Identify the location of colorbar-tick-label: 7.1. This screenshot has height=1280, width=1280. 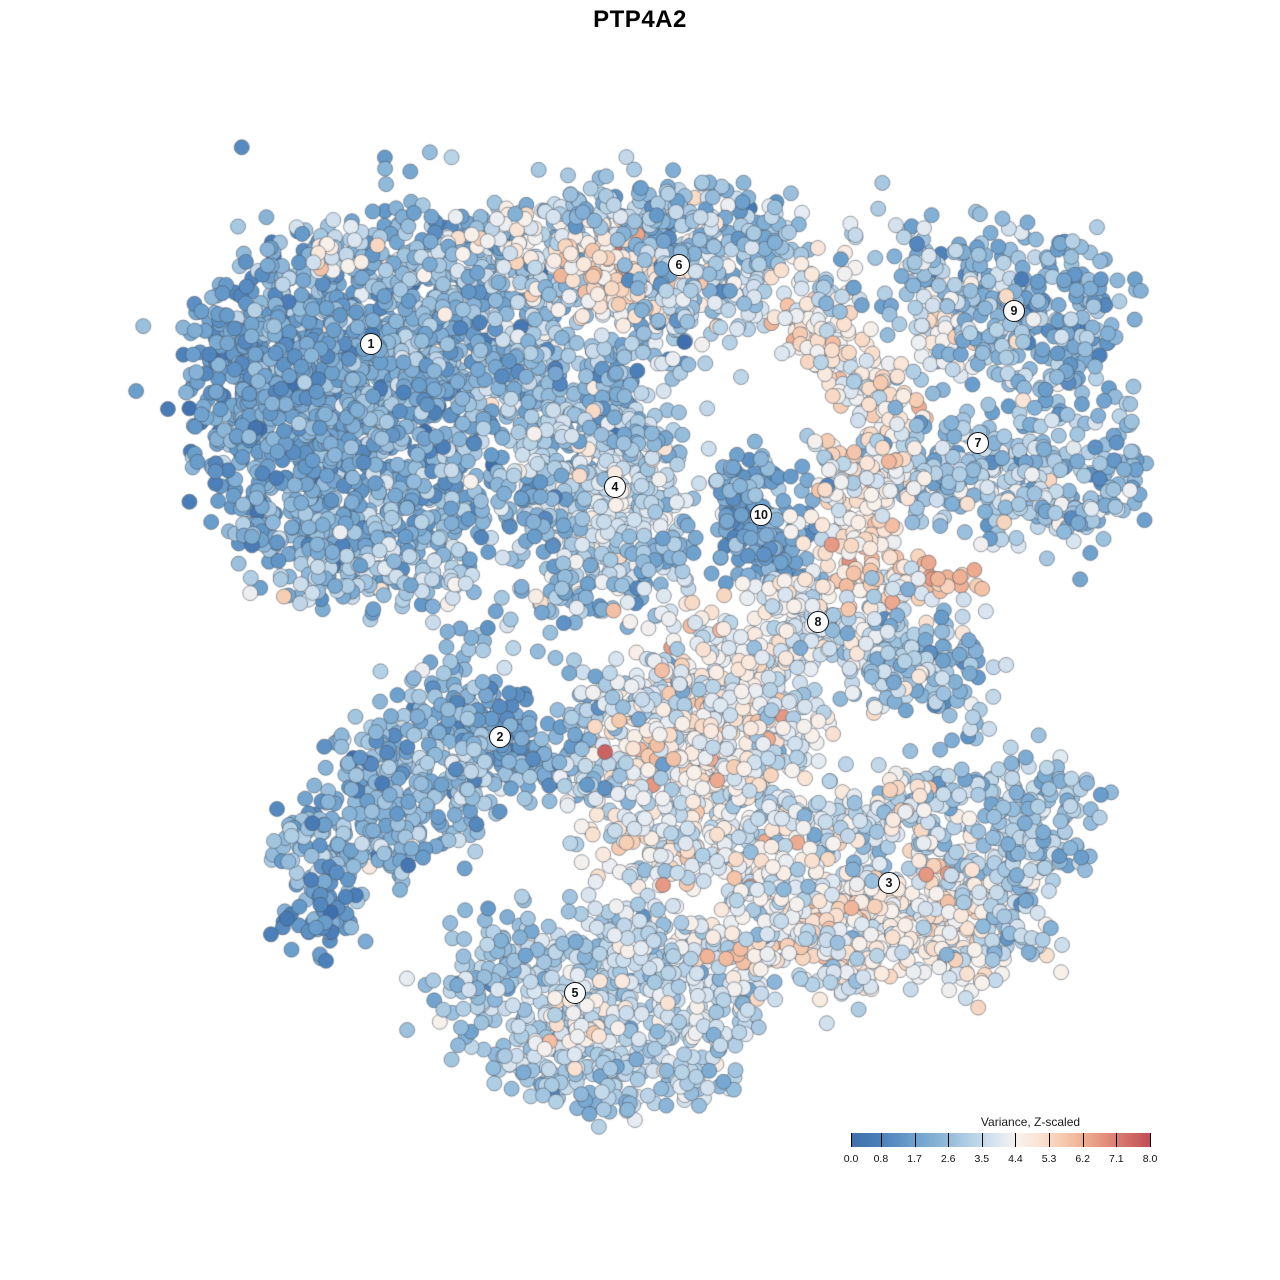
(1116, 1159).